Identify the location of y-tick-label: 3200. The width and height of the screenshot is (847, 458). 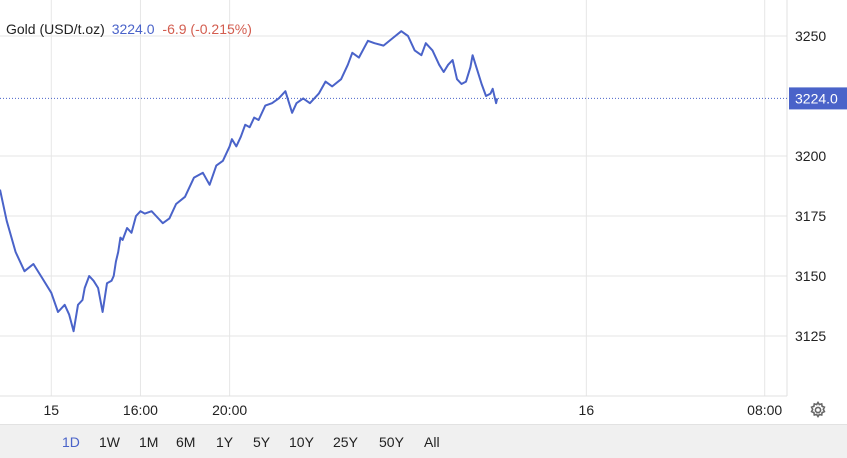
(810, 156).